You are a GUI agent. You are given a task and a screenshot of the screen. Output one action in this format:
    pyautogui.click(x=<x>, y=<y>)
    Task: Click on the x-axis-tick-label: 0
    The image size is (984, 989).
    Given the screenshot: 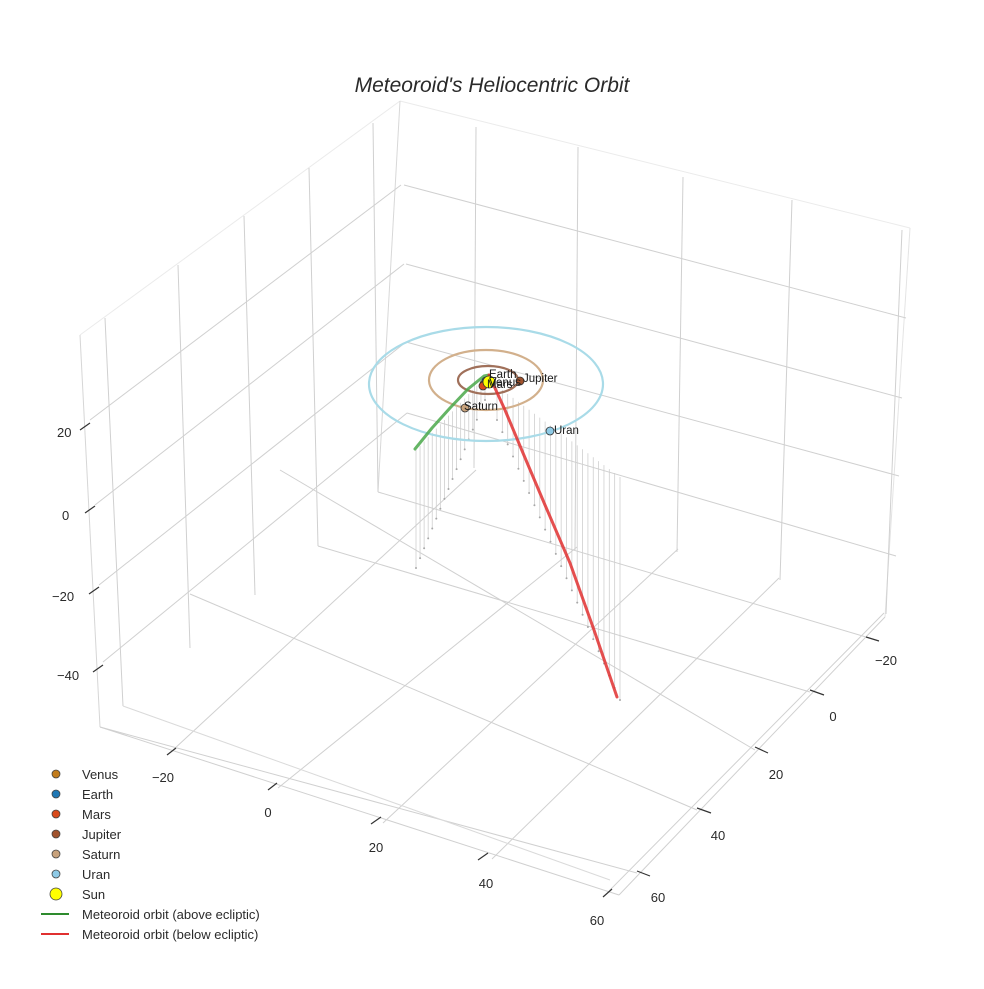 What is the action you would take?
    pyautogui.click(x=267, y=812)
    